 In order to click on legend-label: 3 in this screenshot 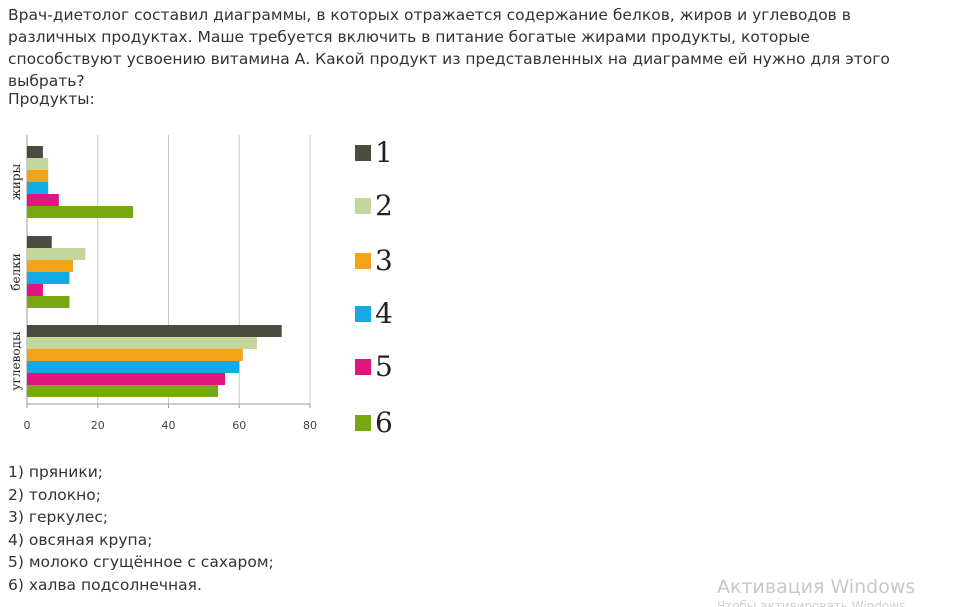, I will do `click(384, 260)`.